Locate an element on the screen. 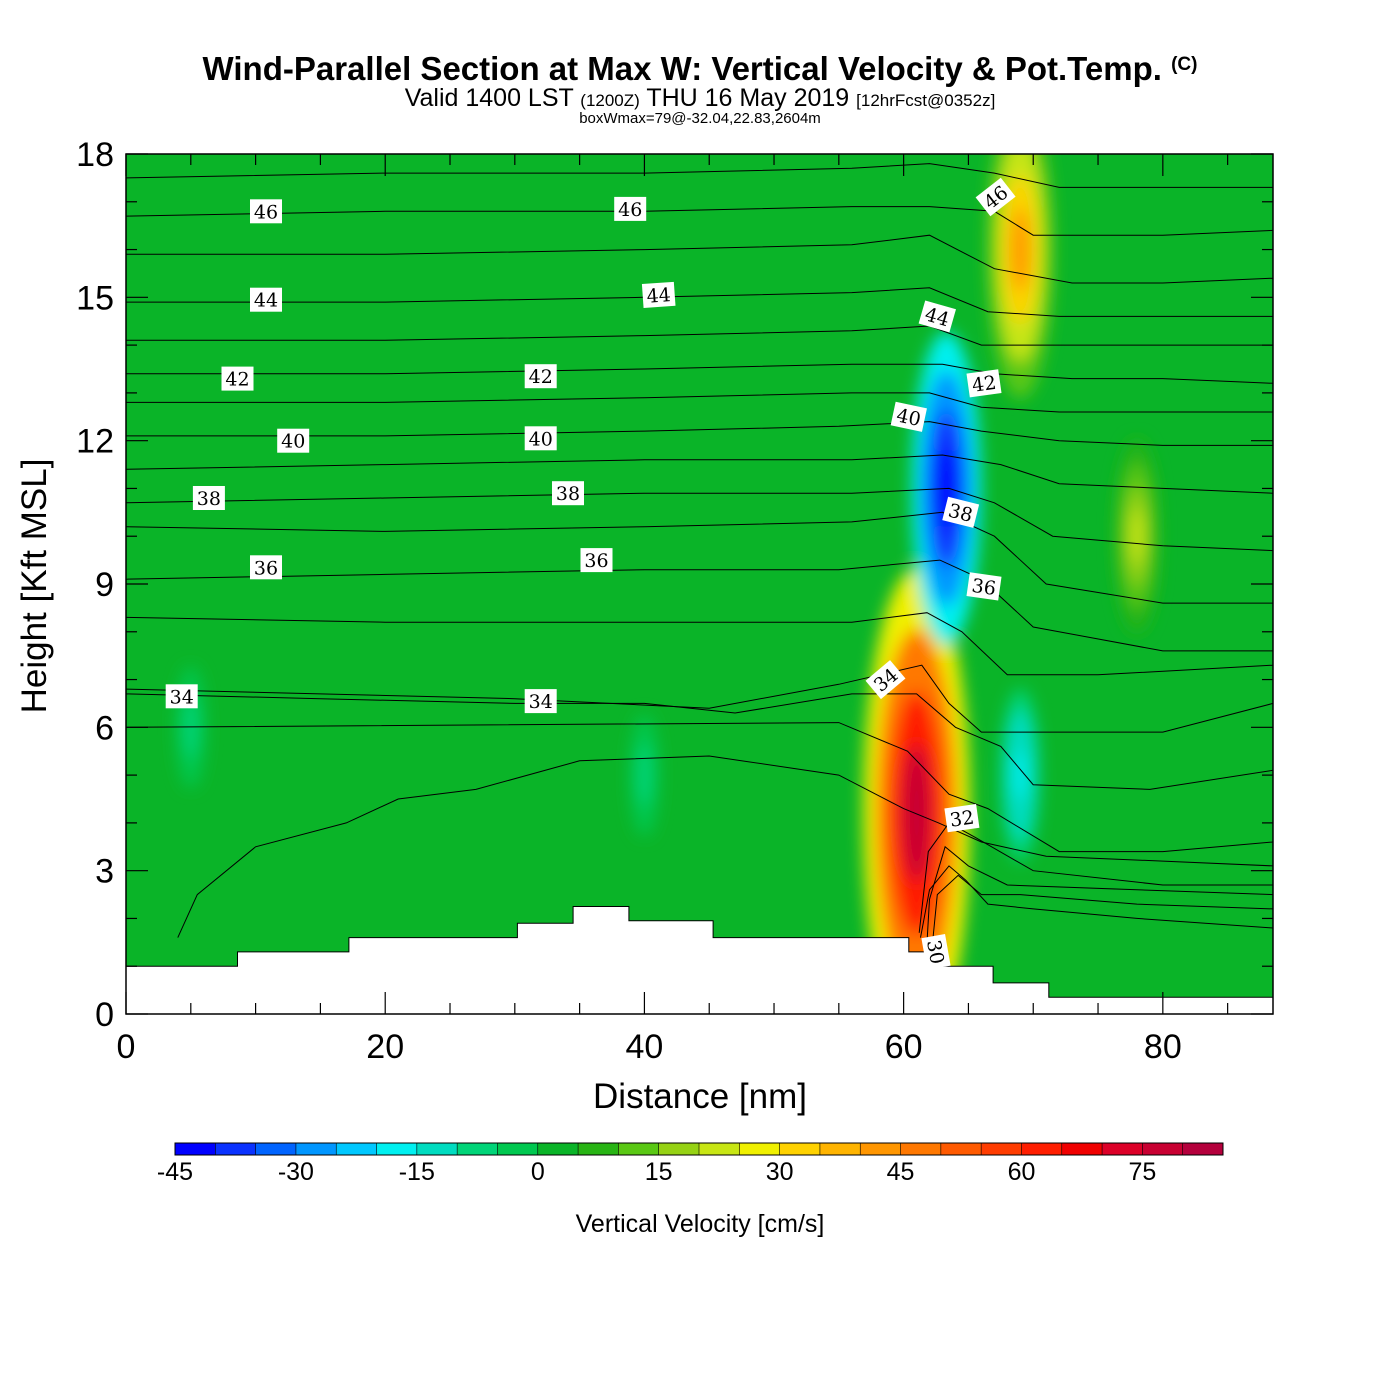  theta-label-19: 34 is located at coordinates (540, 701).